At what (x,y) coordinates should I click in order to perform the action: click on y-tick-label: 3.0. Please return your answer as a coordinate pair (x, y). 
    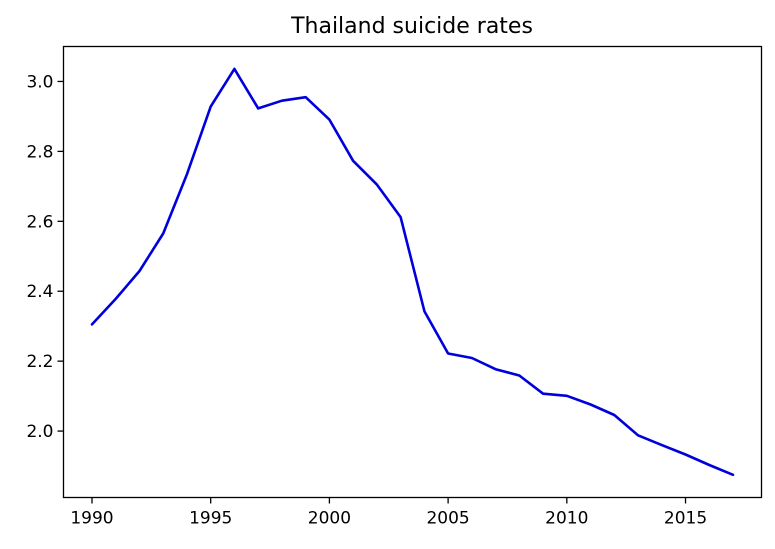
    Looking at the image, I should click on (39, 82).